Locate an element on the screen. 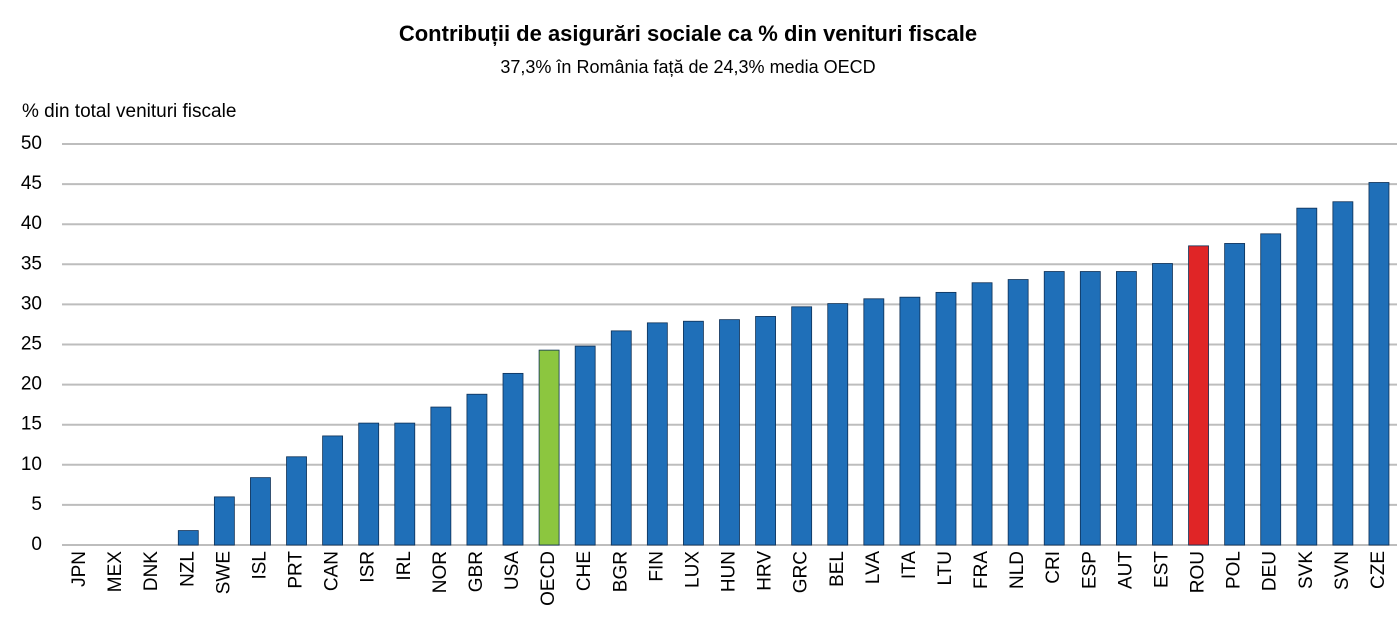 The height and width of the screenshot is (633, 1400). x-tick-label: PRT is located at coordinates (296, 570).